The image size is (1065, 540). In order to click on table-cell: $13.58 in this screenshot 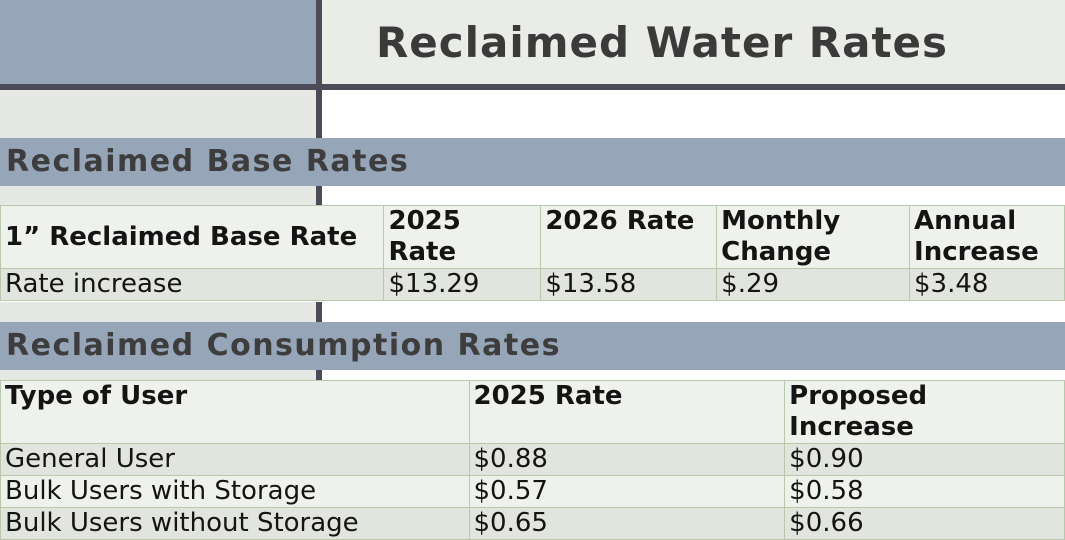, I will do `click(629, 284)`.